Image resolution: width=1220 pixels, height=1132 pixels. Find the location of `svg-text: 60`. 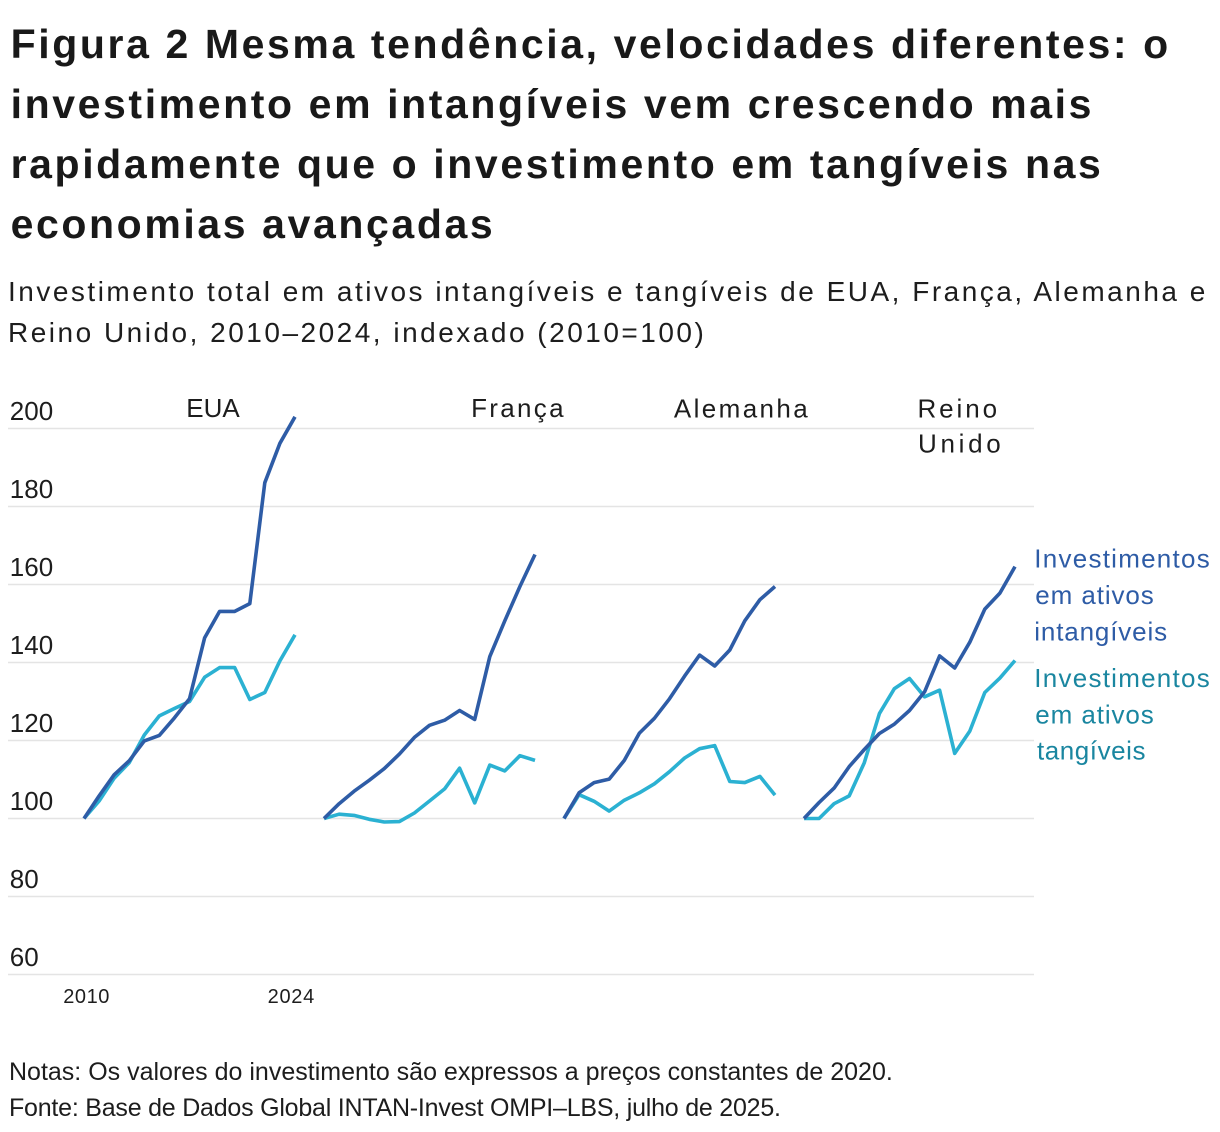

svg-text: 60 is located at coordinates (24, 957).